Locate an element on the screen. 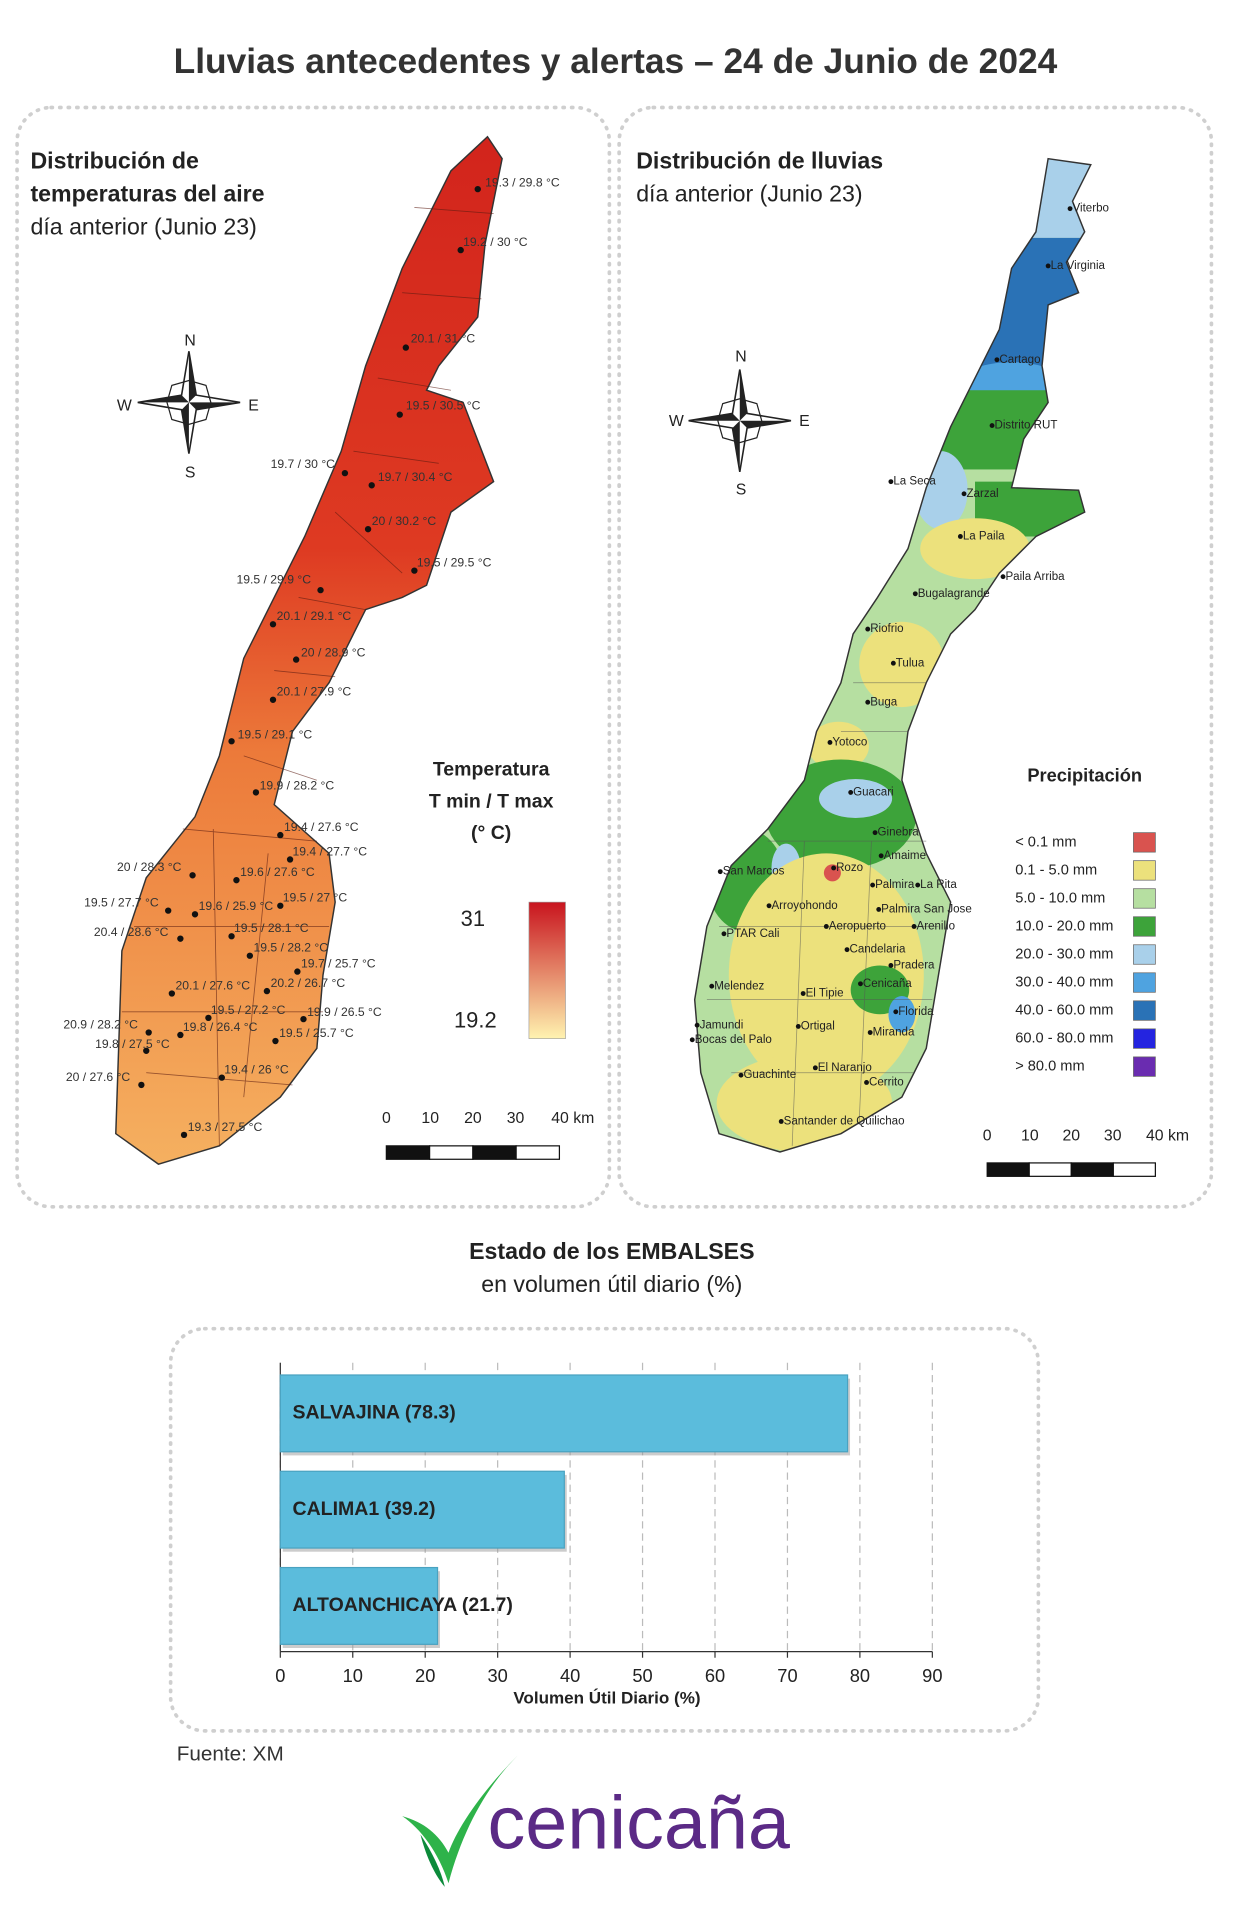 The height and width of the screenshot is (1920, 1248). legend-title: Precipitación is located at coordinates (1084, 774).